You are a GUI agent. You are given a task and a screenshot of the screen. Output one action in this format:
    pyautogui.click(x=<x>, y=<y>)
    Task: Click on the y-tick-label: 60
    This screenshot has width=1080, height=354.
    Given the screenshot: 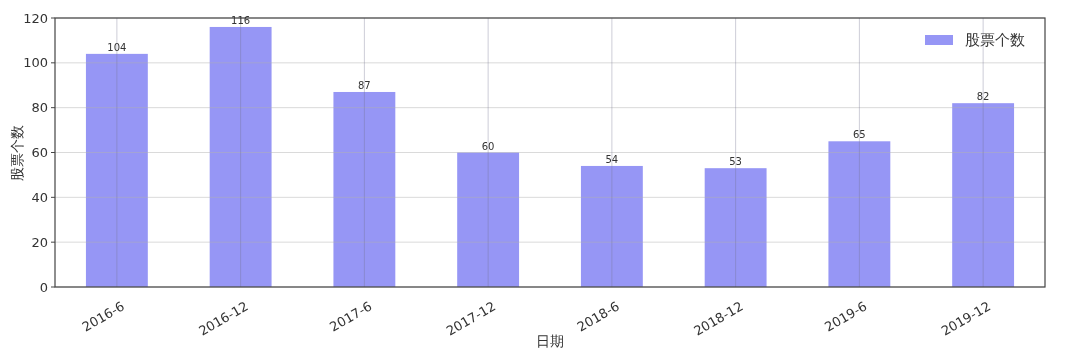 What is the action you would take?
    pyautogui.click(x=39, y=153)
    